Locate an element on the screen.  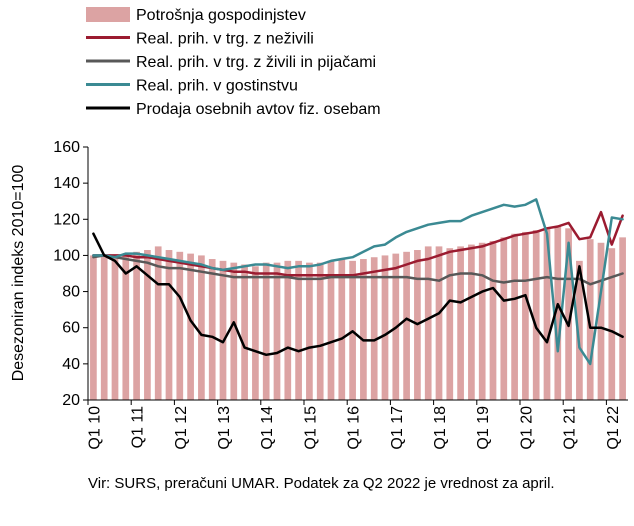
legend-label: Real. prih. v trg. z neživili is located at coordinates (225, 39).